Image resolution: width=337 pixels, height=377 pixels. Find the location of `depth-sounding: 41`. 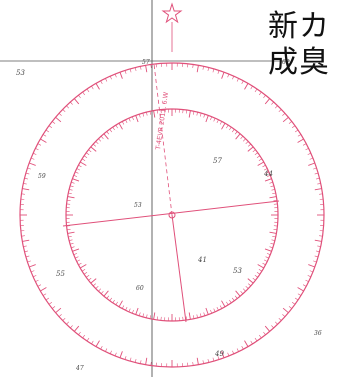

depth-sounding: 41 is located at coordinates (202, 260).